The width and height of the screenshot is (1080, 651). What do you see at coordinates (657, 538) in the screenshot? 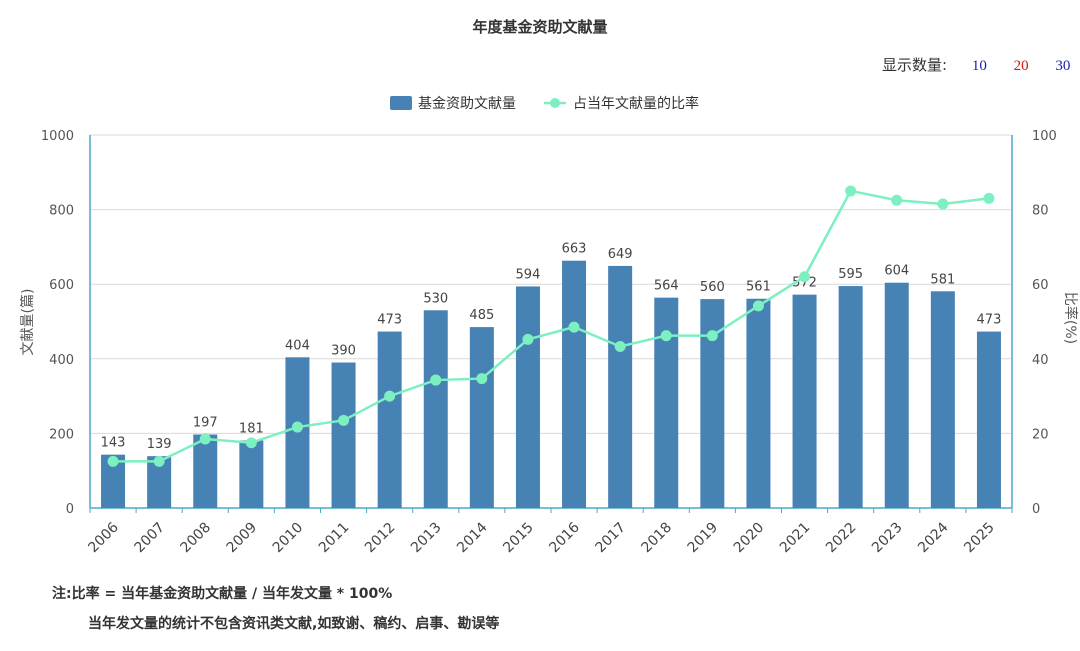
I see `x-tick-label: 2018` at bounding box center [657, 538].